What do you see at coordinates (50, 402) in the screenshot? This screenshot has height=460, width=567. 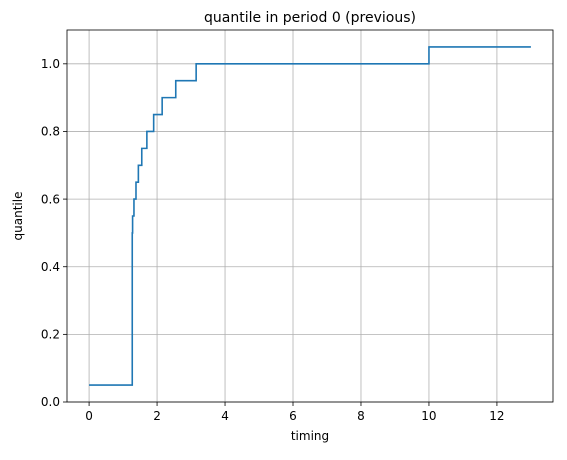 I see `y-tick-label: 0.0` at bounding box center [50, 402].